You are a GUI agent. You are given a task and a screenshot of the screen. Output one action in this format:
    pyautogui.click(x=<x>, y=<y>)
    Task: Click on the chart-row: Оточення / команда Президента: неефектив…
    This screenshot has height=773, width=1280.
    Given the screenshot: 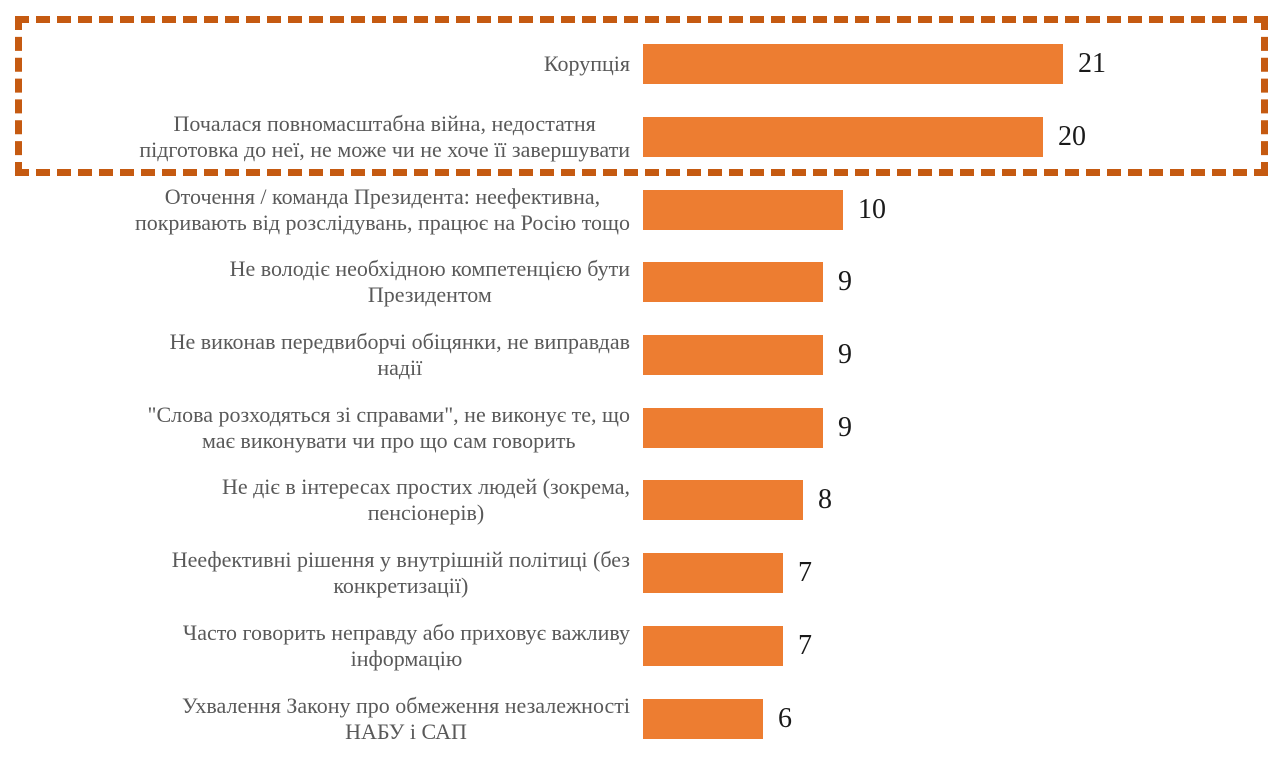 What is the action you would take?
    pyautogui.click(x=640, y=209)
    